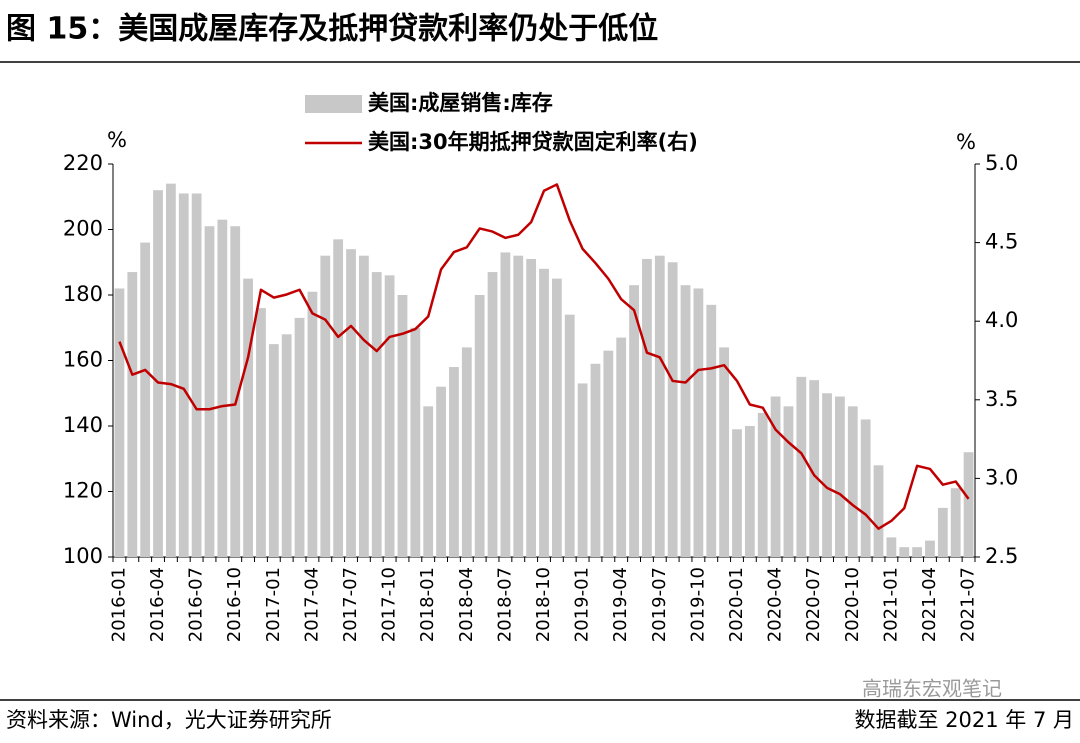 This screenshot has width=1080, height=743. What do you see at coordinates (157, 604) in the screenshot?
I see `x-tick-label: 2016-04` at bounding box center [157, 604].